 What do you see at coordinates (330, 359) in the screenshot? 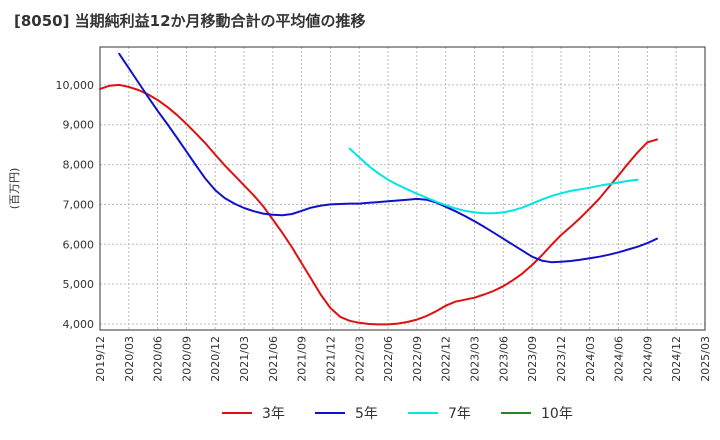
I see `x-tick-label: 2021/12` at bounding box center [330, 359].